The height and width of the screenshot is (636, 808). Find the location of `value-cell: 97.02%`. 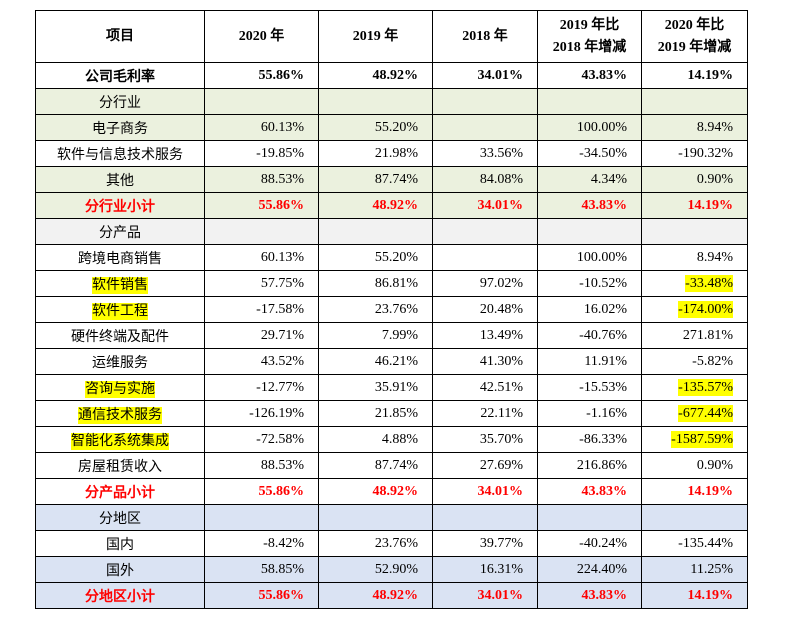

value-cell: 97.02% is located at coordinates (485, 283).